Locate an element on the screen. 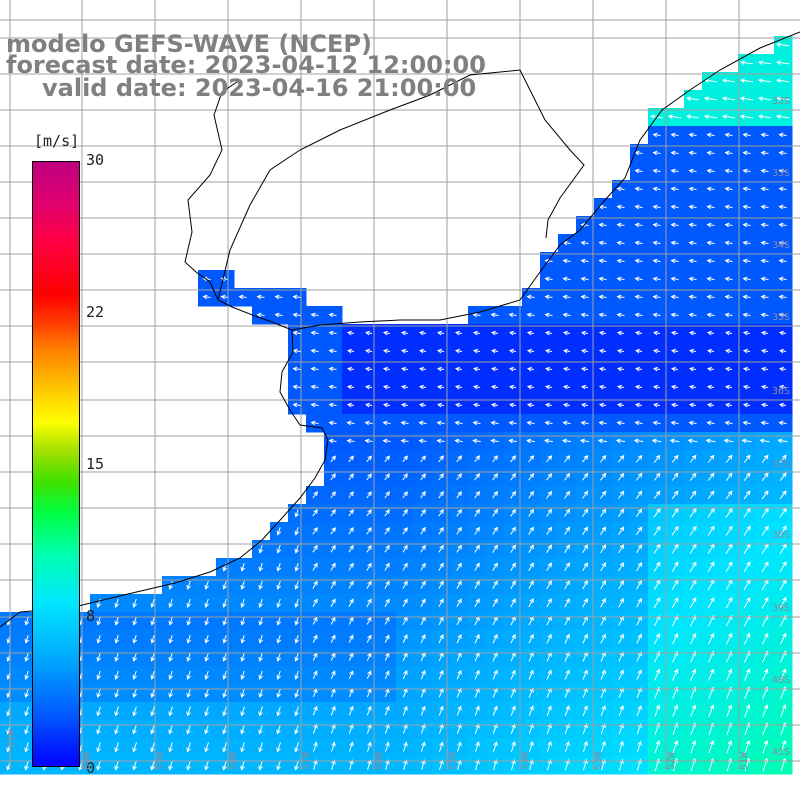 The width and height of the screenshot is (800, 800). lon-label-57w: 57W is located at coordinates (306, 760).